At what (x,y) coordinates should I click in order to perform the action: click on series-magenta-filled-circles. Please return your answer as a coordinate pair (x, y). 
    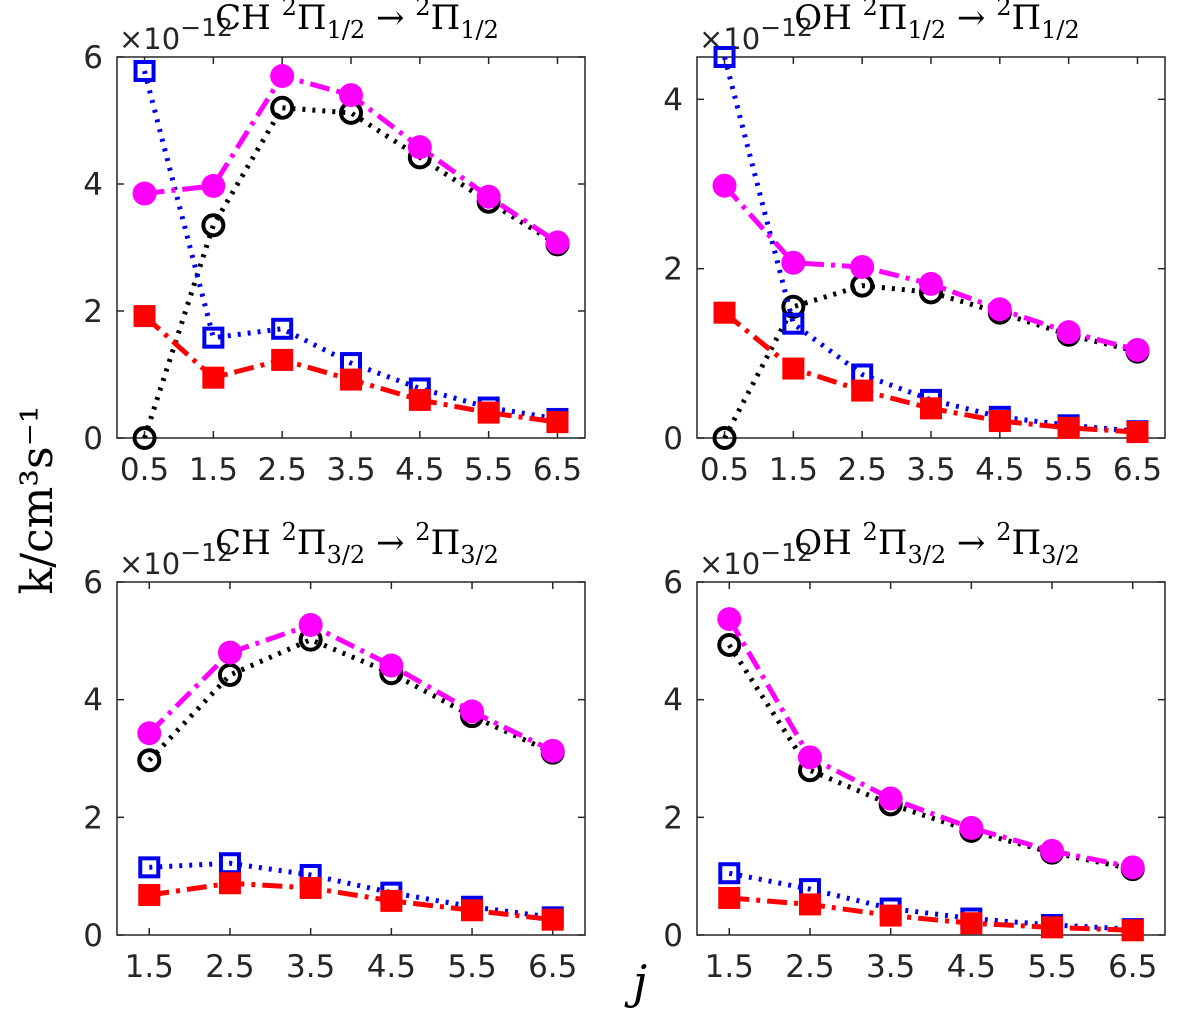
    Looking at the image, I should click on (351, 159).